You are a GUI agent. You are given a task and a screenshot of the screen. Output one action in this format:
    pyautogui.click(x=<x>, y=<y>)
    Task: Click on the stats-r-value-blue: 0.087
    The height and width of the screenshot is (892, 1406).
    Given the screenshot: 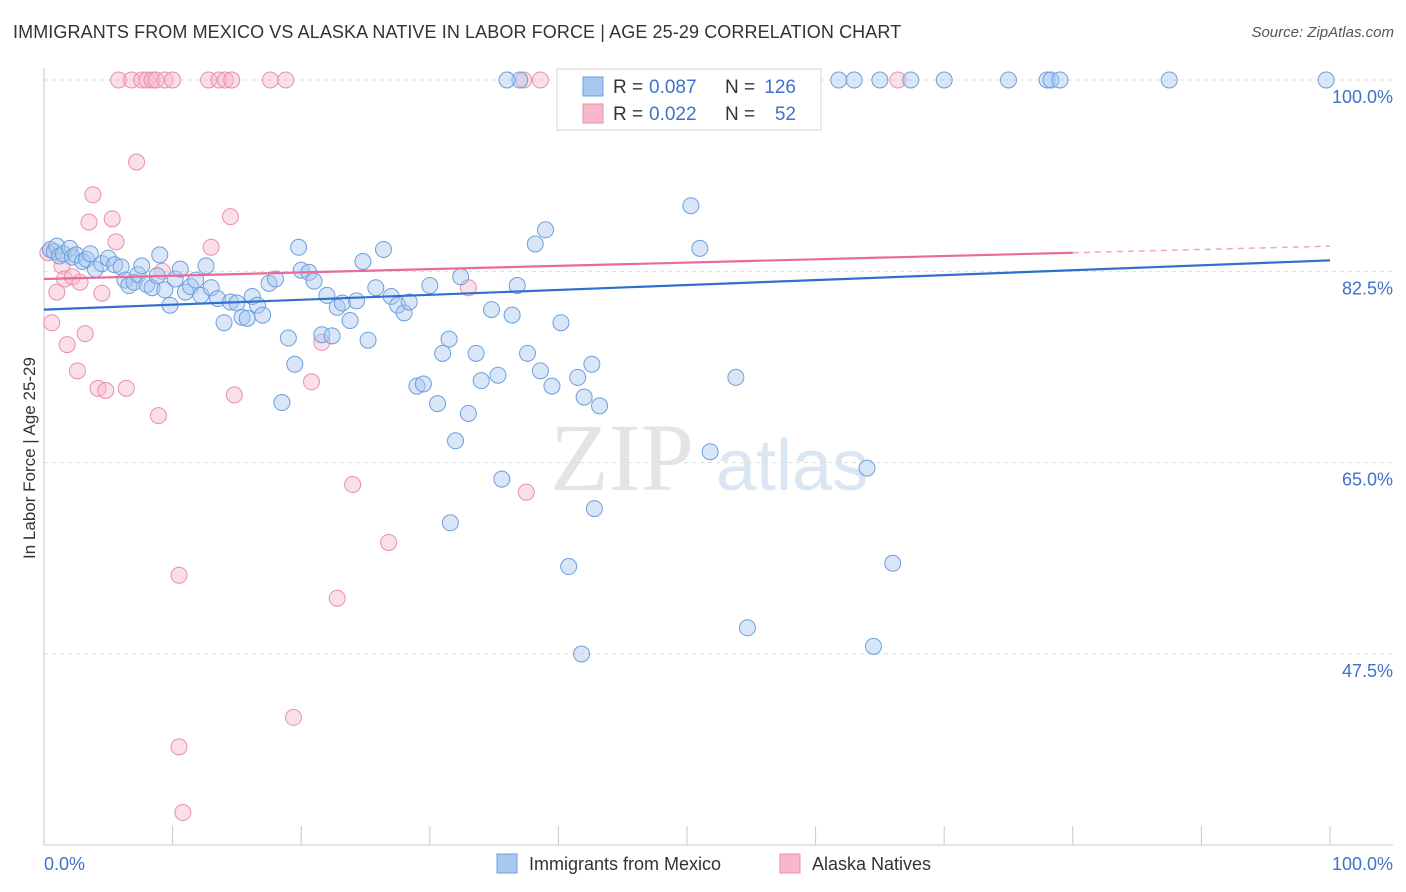 What is the action you would take?
    pyautogui.click(x=673, y=87)
    